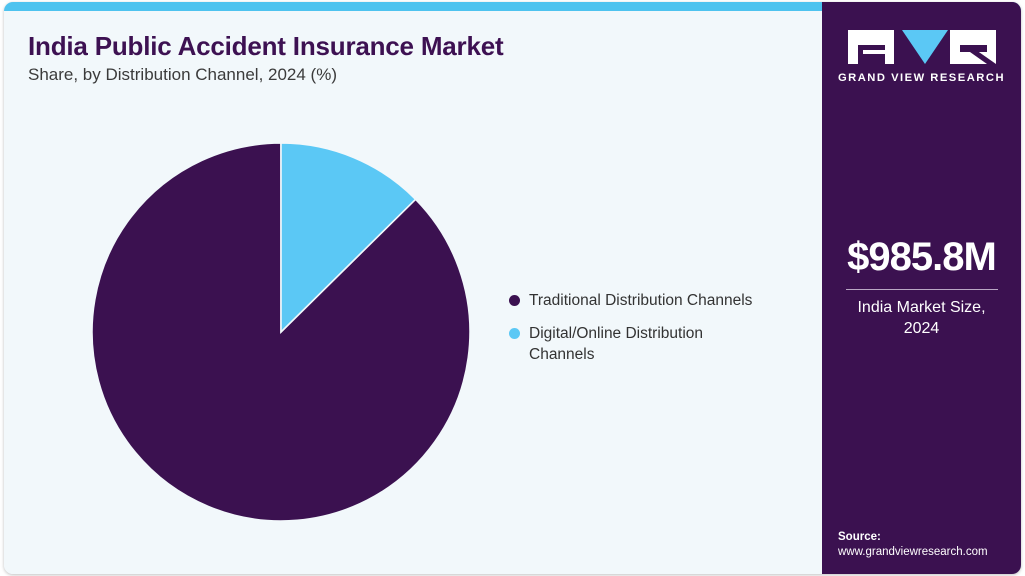 The width and height of the screenshot is (1025, 576). I want to click on brand-logo: GRAND VIEW RESEARCH, so click(921, 56).